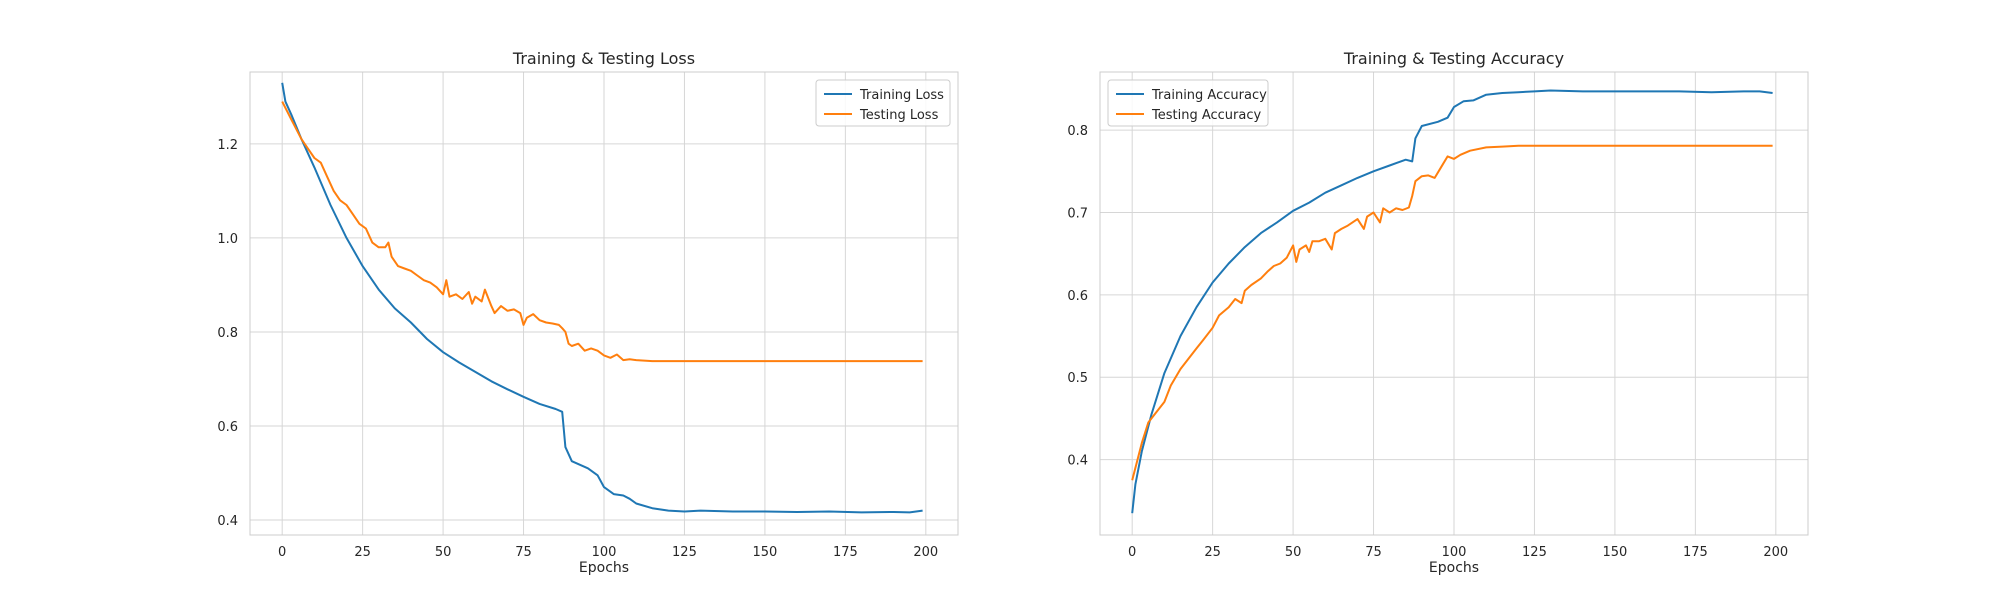 Image resolution: width=2000 pixels, height=600 pixels. I want to click on chart-title: Training & Testing Loss, so click(603, 58).